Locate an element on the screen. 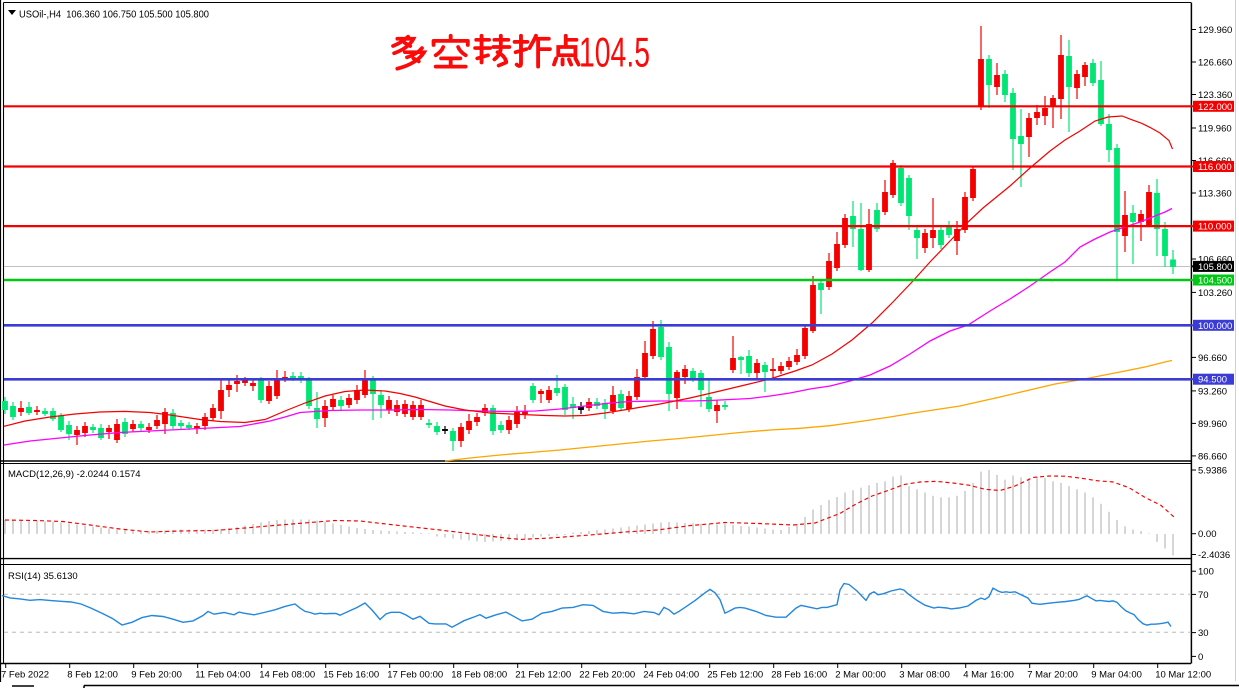  svg-text: 24 Feb 04:00 is located at coordinates (671, 675).